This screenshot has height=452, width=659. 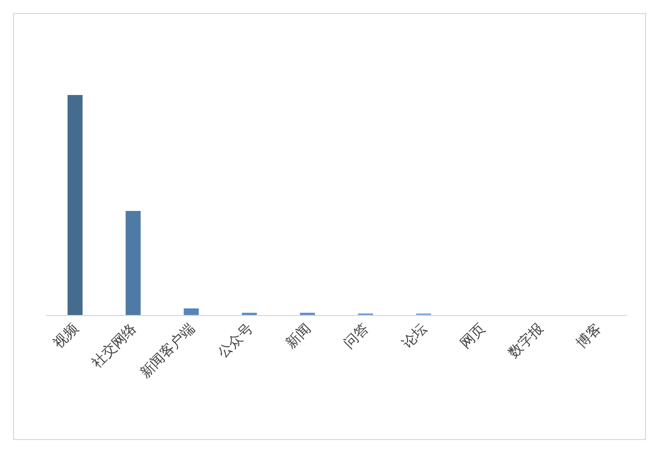 What do you see at coordinates (526, 341) in the screenshot?
I see `x-tick-label: 数字报` at bounding box center [526, 341].